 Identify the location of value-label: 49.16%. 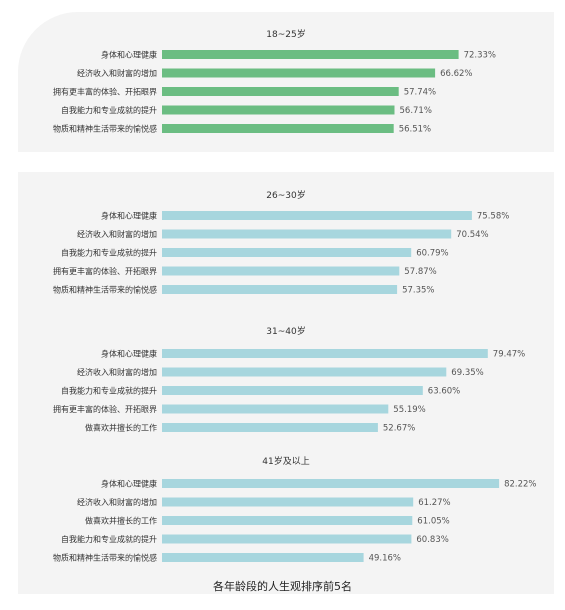
(385, 559).